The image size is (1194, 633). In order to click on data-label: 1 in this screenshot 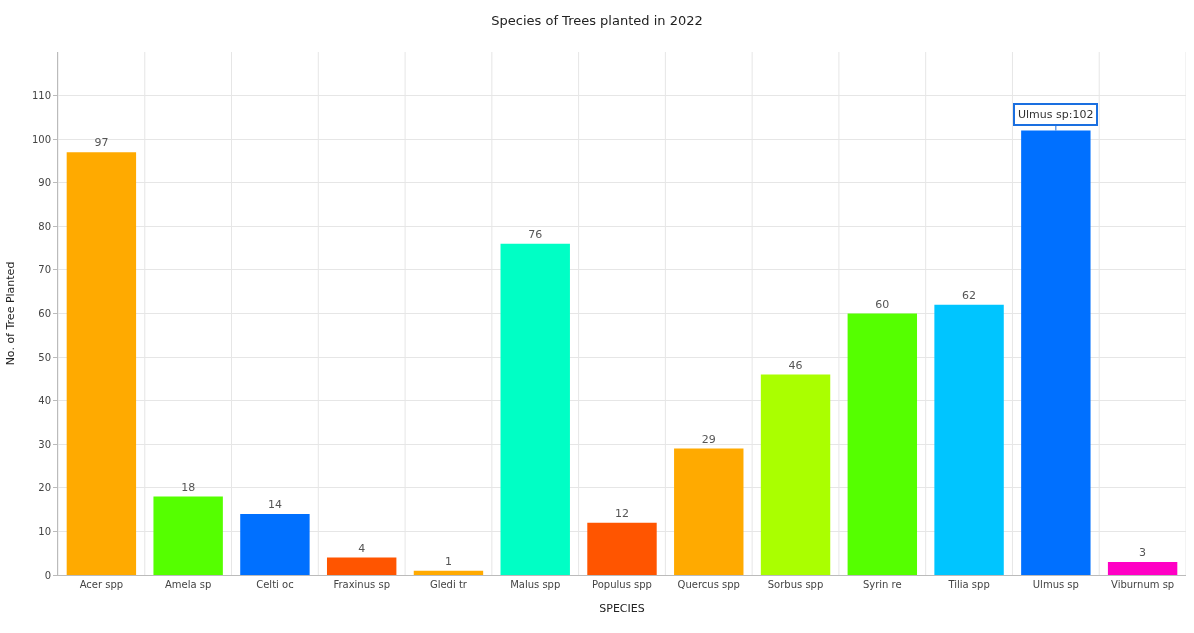, I will do `click(448, 561)`.